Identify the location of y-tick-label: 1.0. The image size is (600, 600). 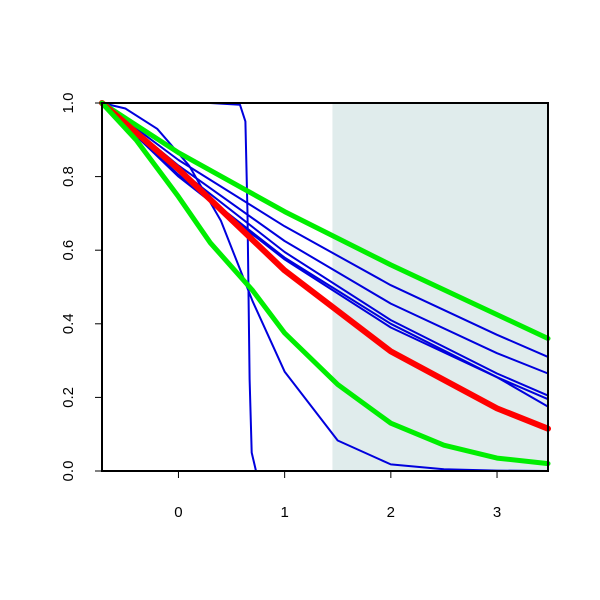
(68, 103).